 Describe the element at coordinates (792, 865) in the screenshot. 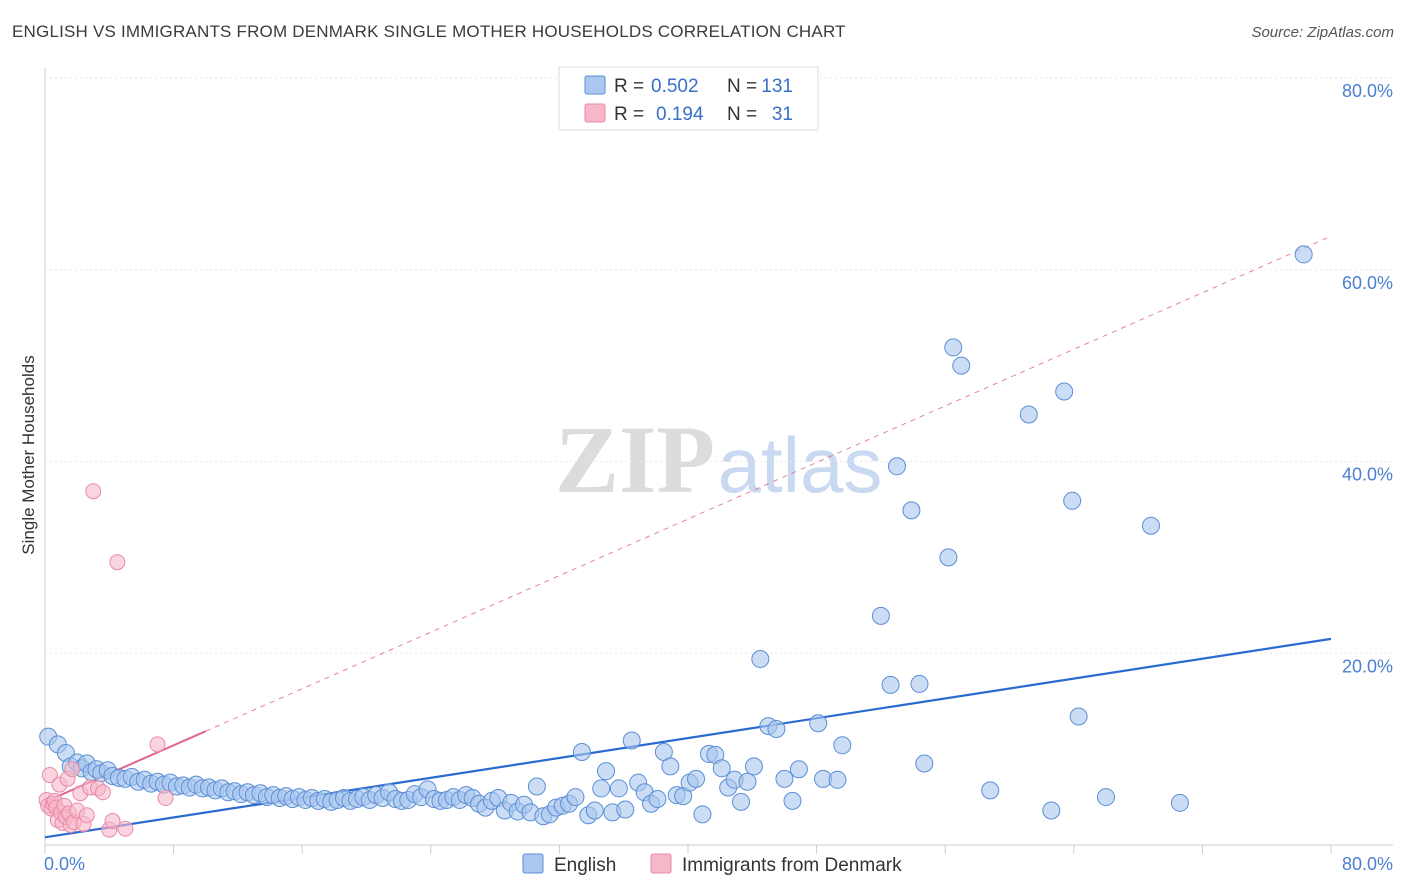

I see `denmark-bottom-label: Immigrants from Denmark` at that location.